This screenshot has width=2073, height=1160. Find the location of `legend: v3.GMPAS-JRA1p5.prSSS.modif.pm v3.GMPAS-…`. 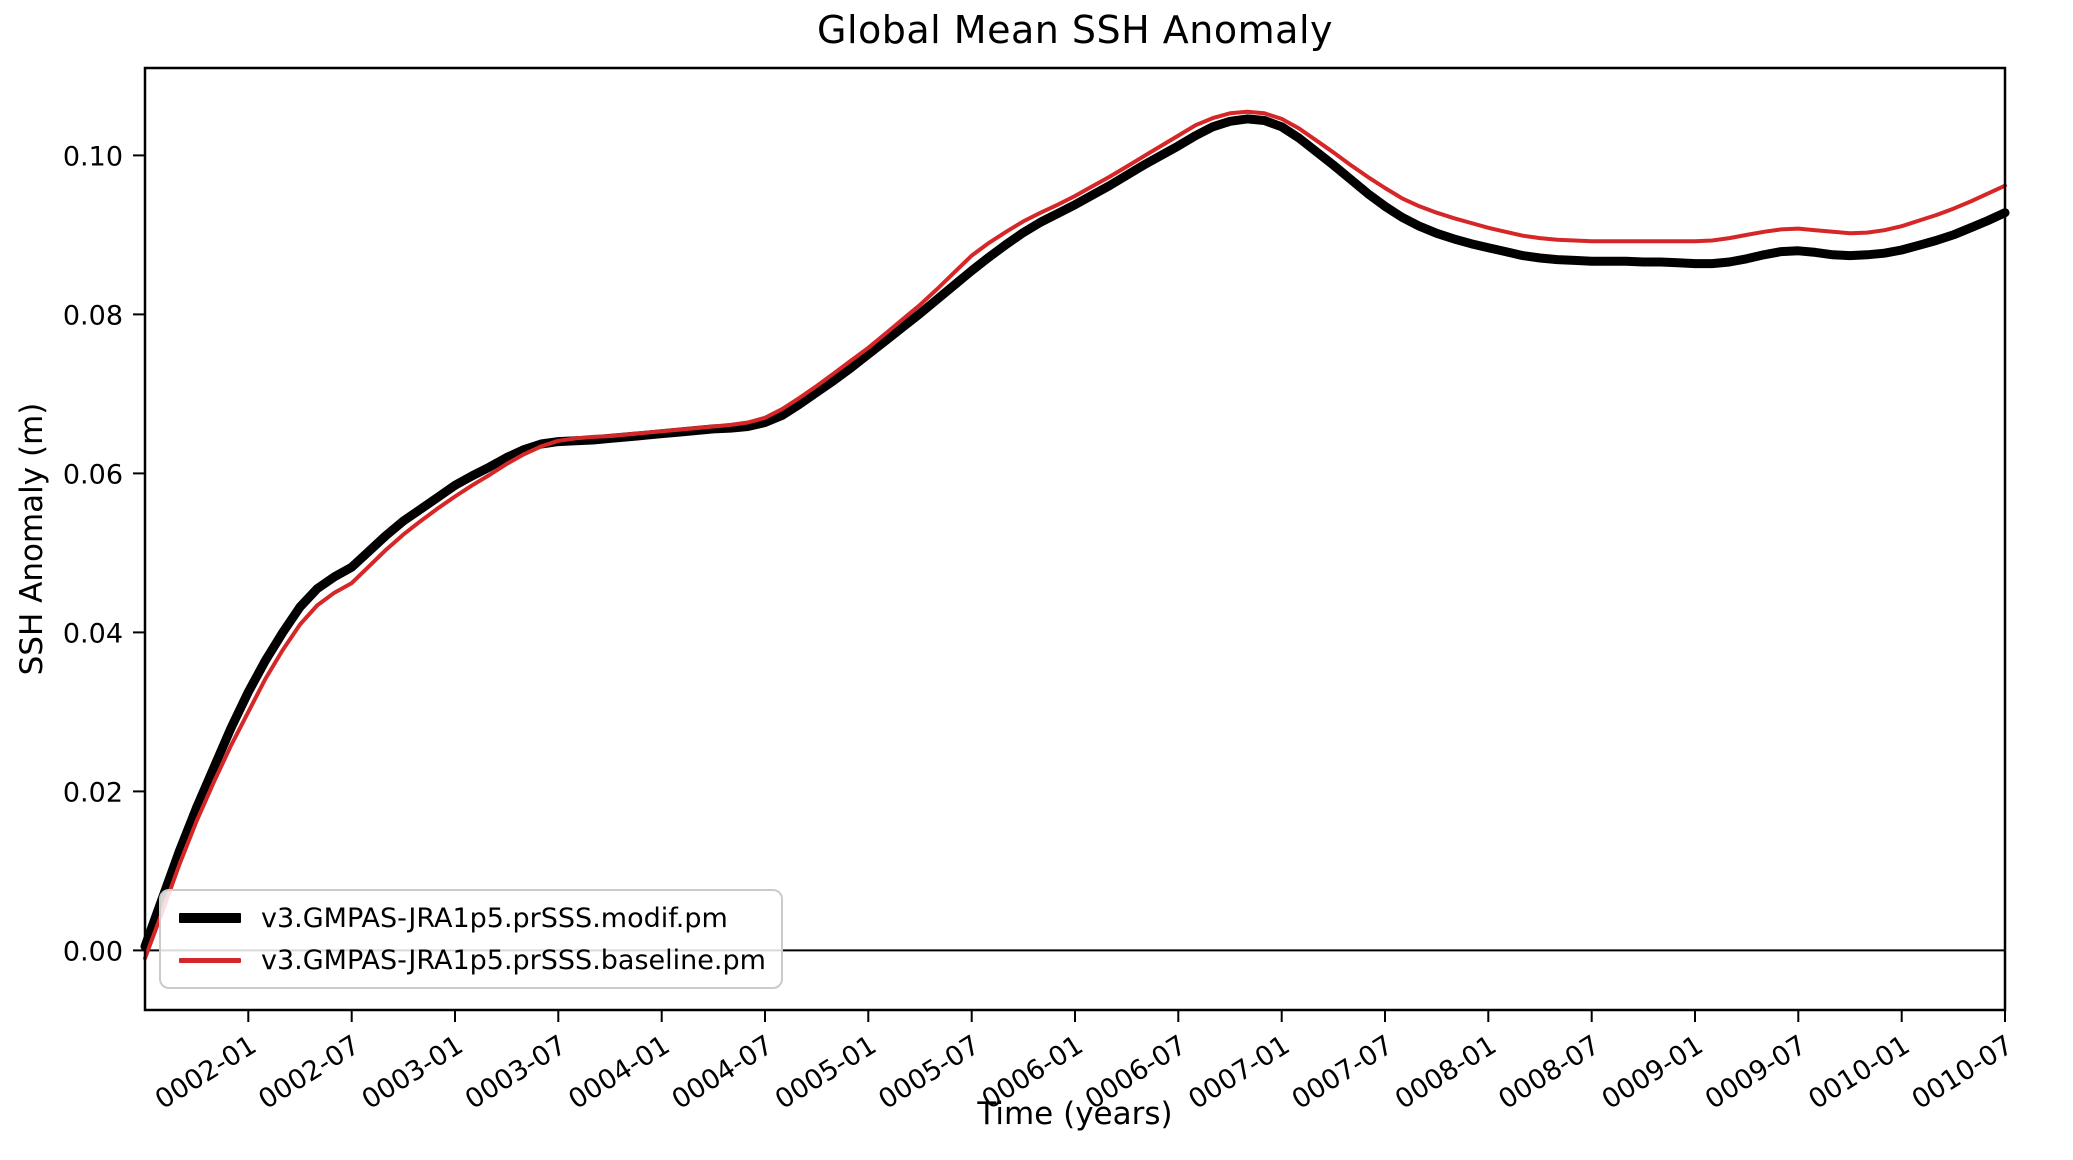

legend: v3.GMPAS-JRA1p5.prSSS.modif.pm v3.GMPAS-… is located at coordinates (471, 939).